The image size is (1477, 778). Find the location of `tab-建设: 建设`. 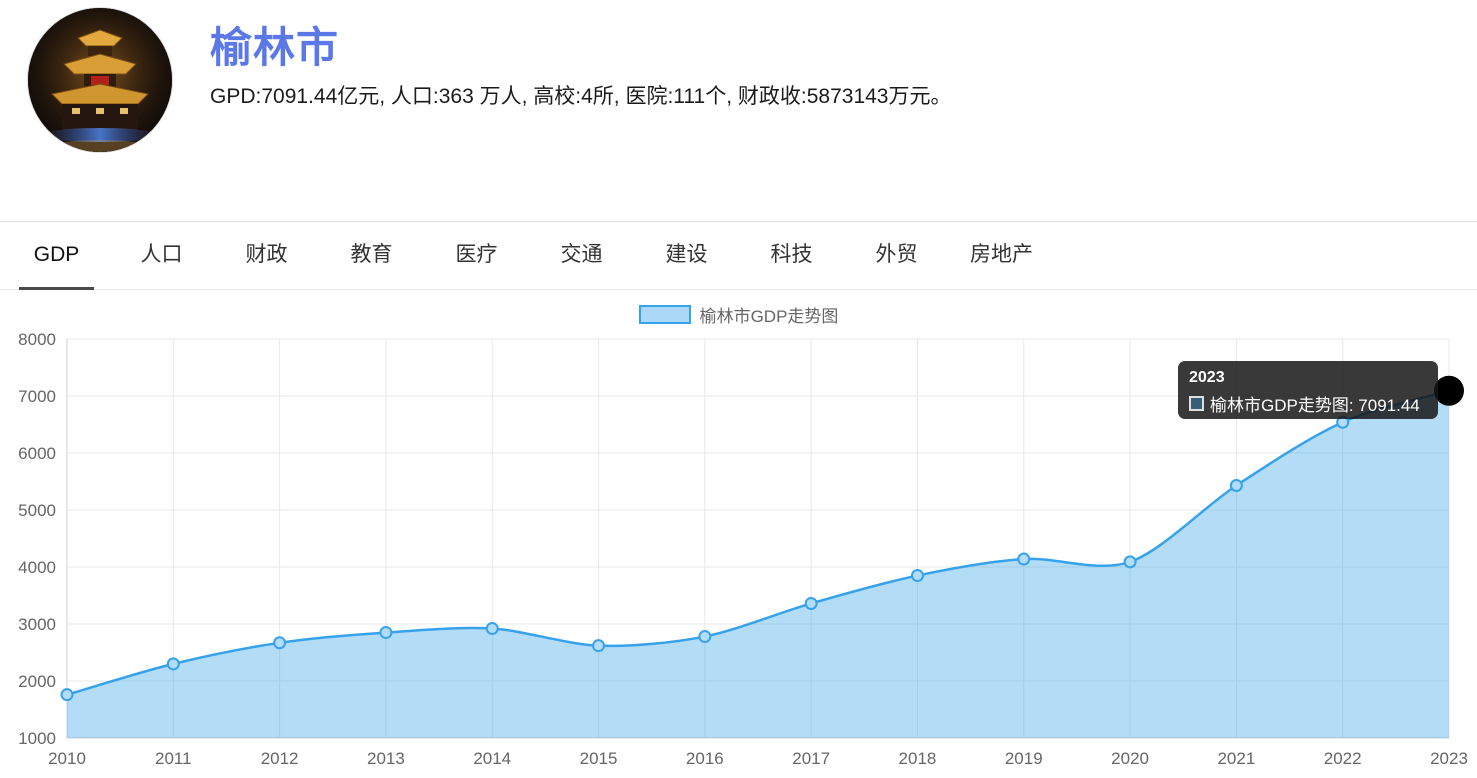

tab-建设: 建设 is located at coordinates (686, 254).